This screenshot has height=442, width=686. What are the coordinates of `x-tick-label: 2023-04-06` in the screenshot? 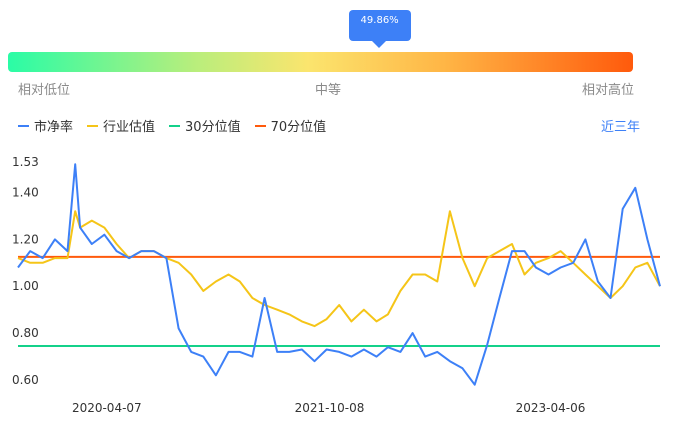 It's located at (551, 408).